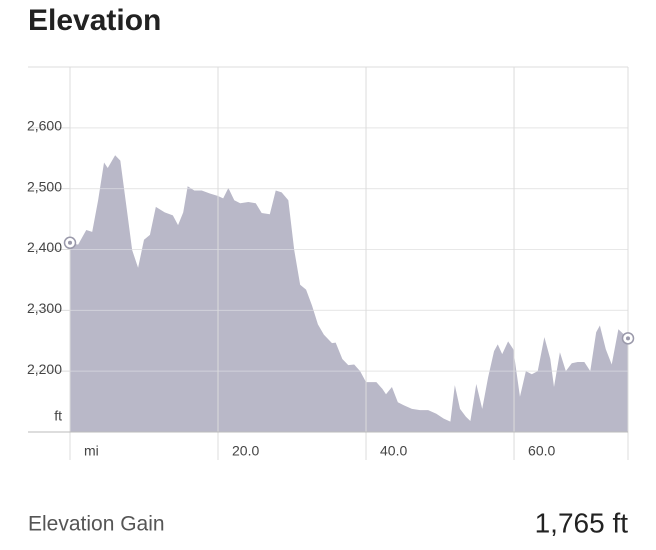 The image size is (656, 550). I want to click on x-tick-label: 60.0, so click(541, 451).